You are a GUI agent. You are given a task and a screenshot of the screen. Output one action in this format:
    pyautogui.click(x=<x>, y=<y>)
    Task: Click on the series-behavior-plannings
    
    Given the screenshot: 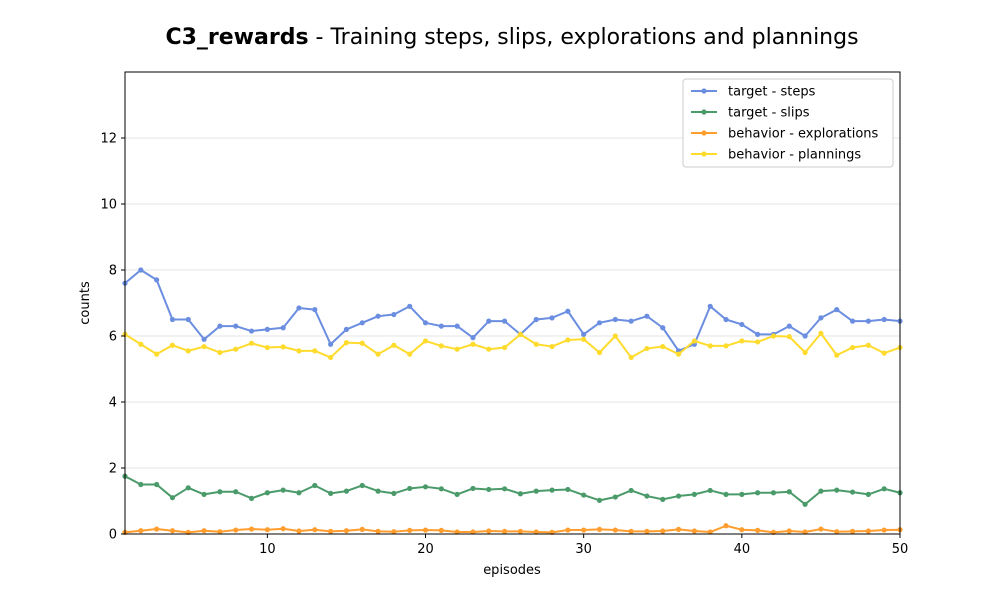 What is the action you would take?
    pyautogui.click(x=512, y=345)
    